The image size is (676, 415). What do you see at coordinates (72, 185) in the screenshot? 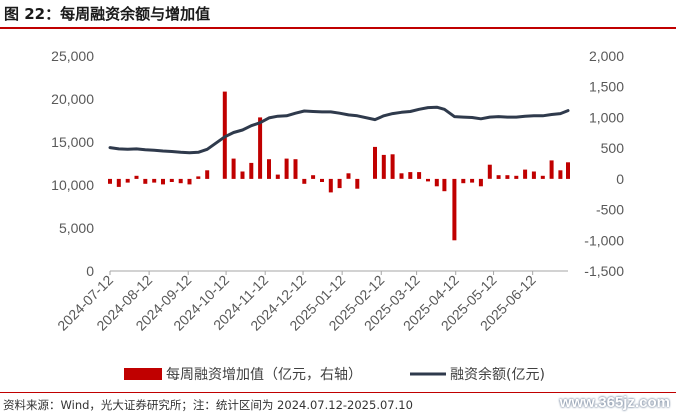
I see `left-y-tick-label: 10,000` at bounding box center [72, 185].